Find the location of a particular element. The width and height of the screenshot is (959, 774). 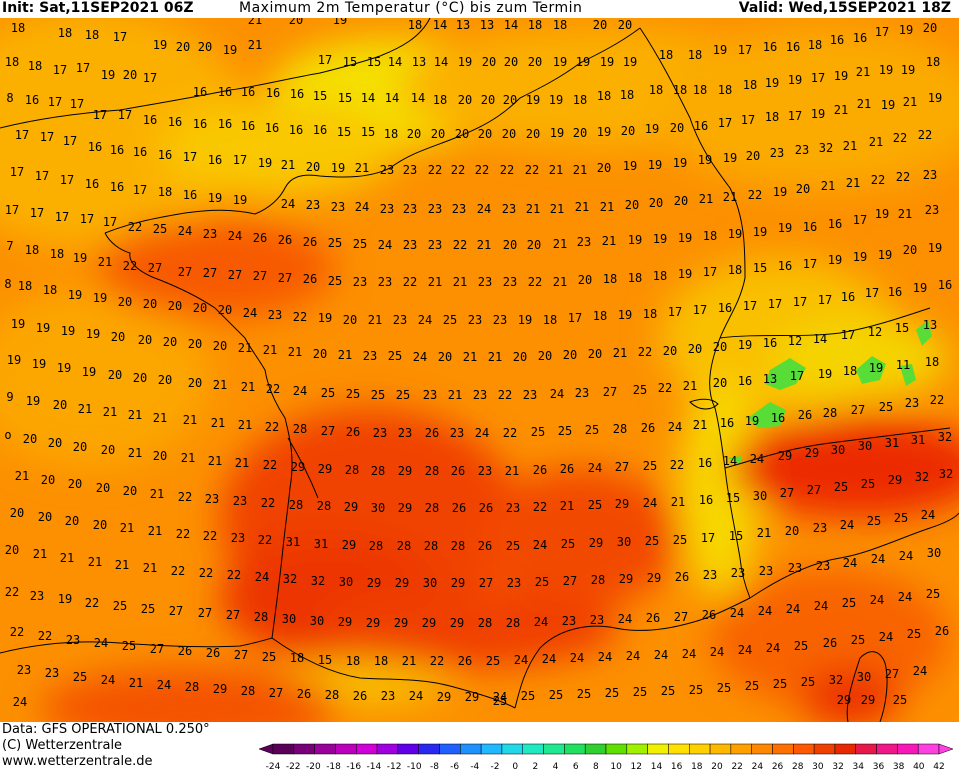

biscay-coast is located at coordinates (198, 435).